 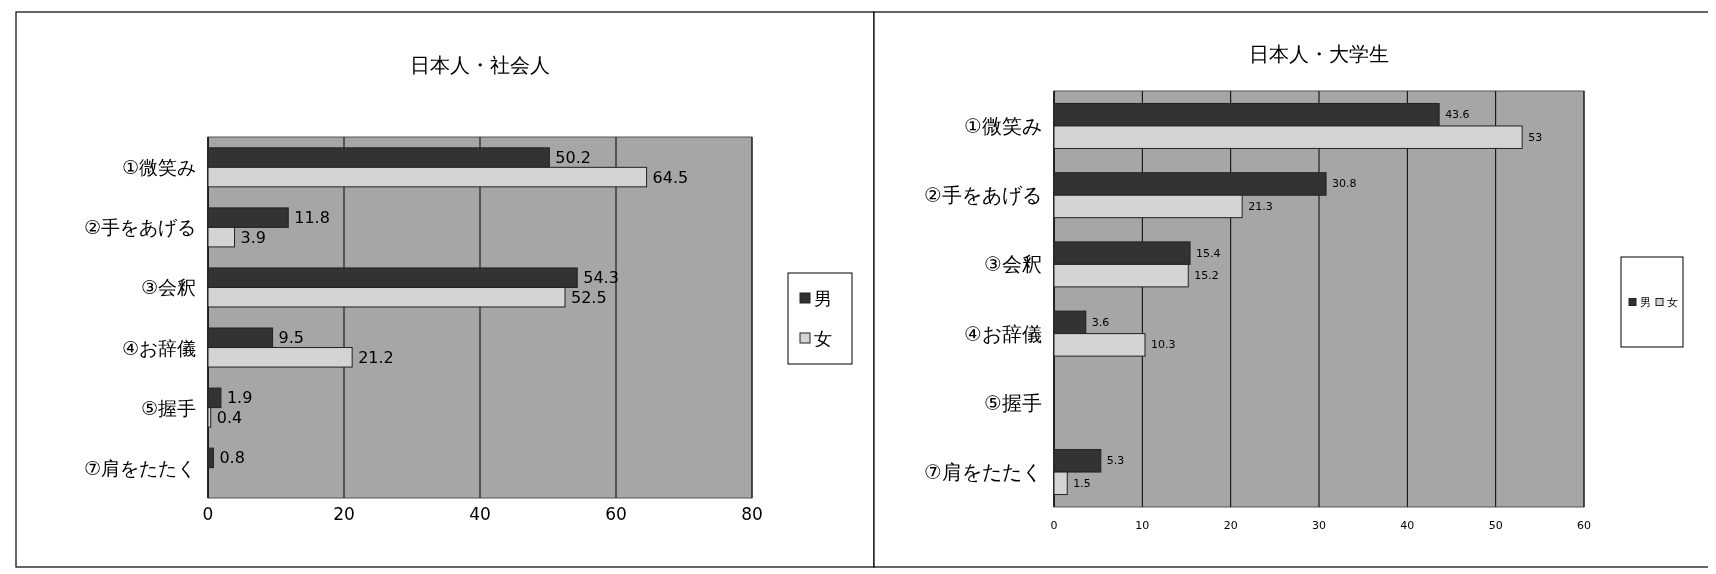 What do you see at coordinates (229, 417) in the screenshot?
I see `data-label: 0.4` at bounding box center [229, 417].